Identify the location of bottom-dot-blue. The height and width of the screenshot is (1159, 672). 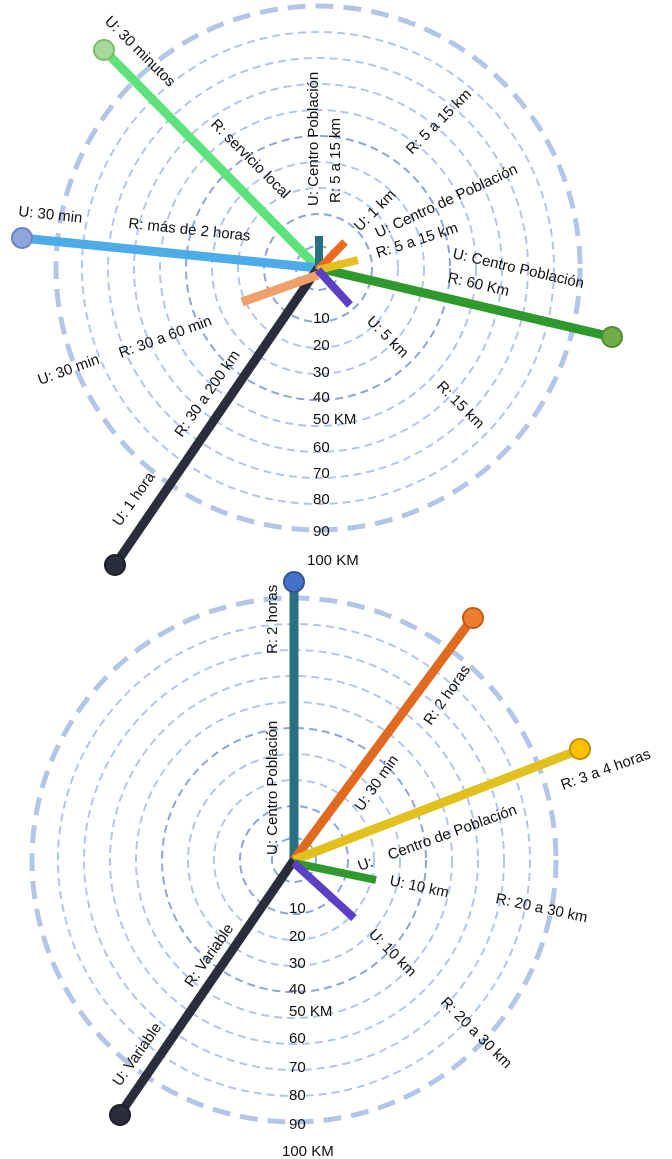
(294, 582).